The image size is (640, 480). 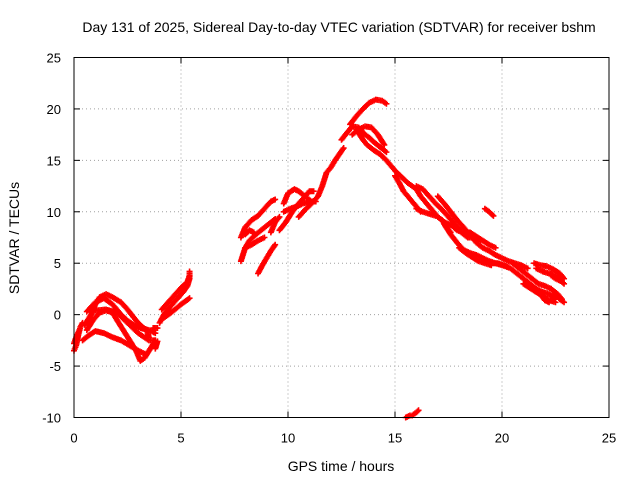 I want to click on series-s16, so click(x=249, y=232).